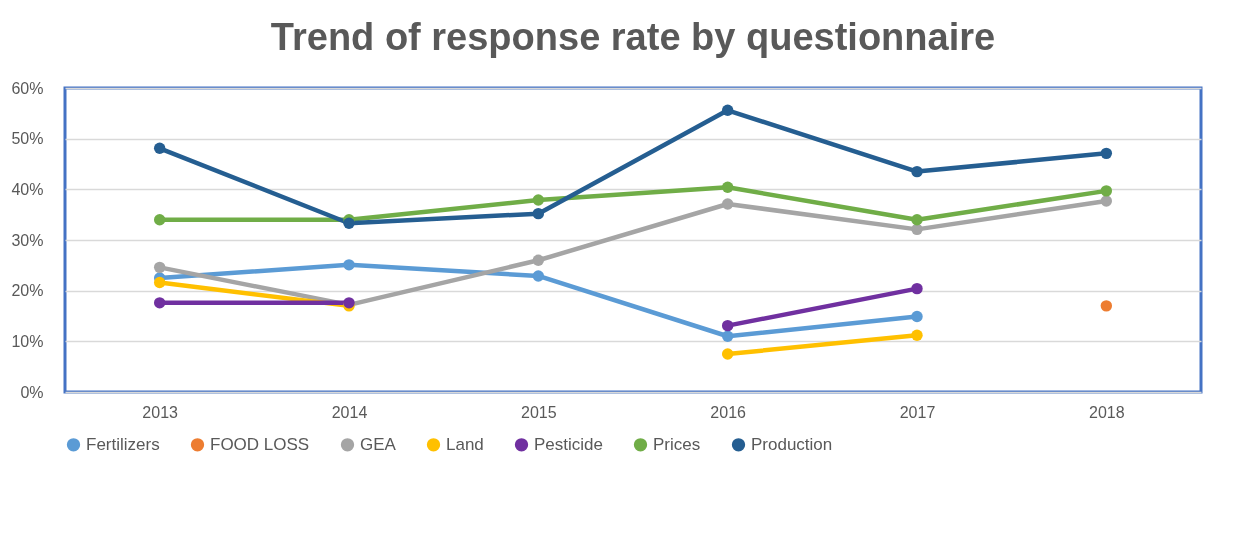 The width and height of the screenshot is (1249, 542). What do you see at coordinates (728, 412) in the screenshot?
I see `x-tick-label: 2016` at bounding box center [728, 412].